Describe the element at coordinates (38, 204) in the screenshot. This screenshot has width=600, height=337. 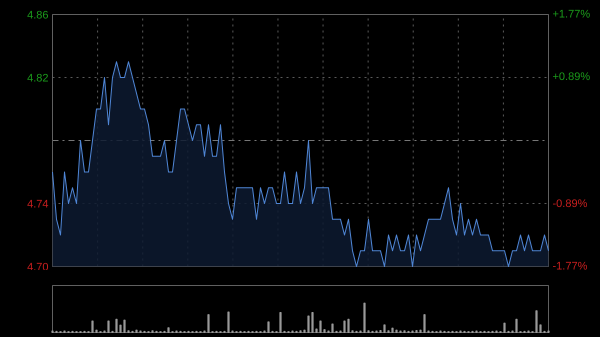
I see `y-tick-label: 4.74` at that location.